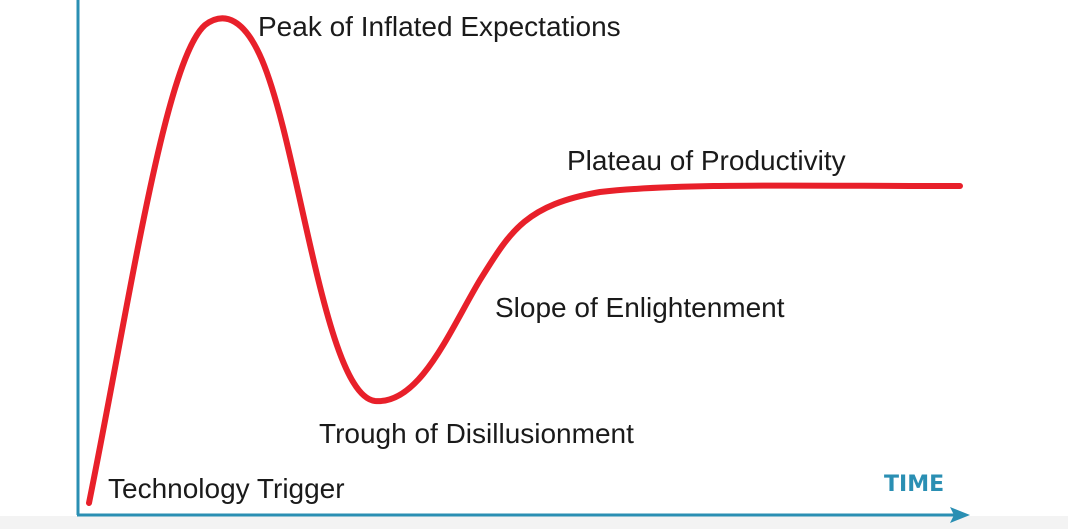  I want to click on label-slope-of-enlightenment: Slope of Enlightenment, so click(640, 307).